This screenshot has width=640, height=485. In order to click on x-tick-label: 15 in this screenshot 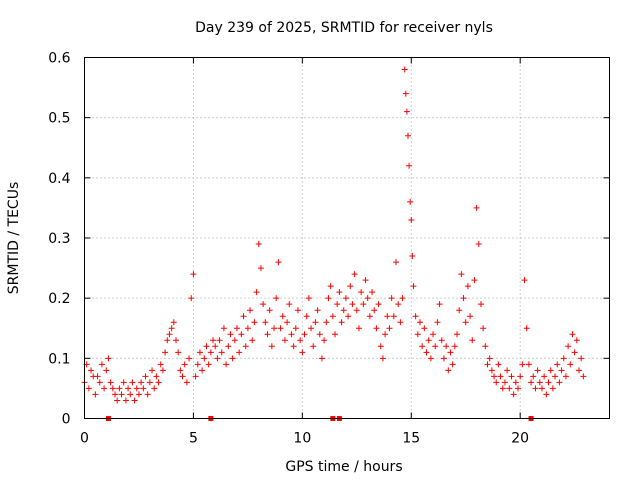, I will do `click(411, 439)`.